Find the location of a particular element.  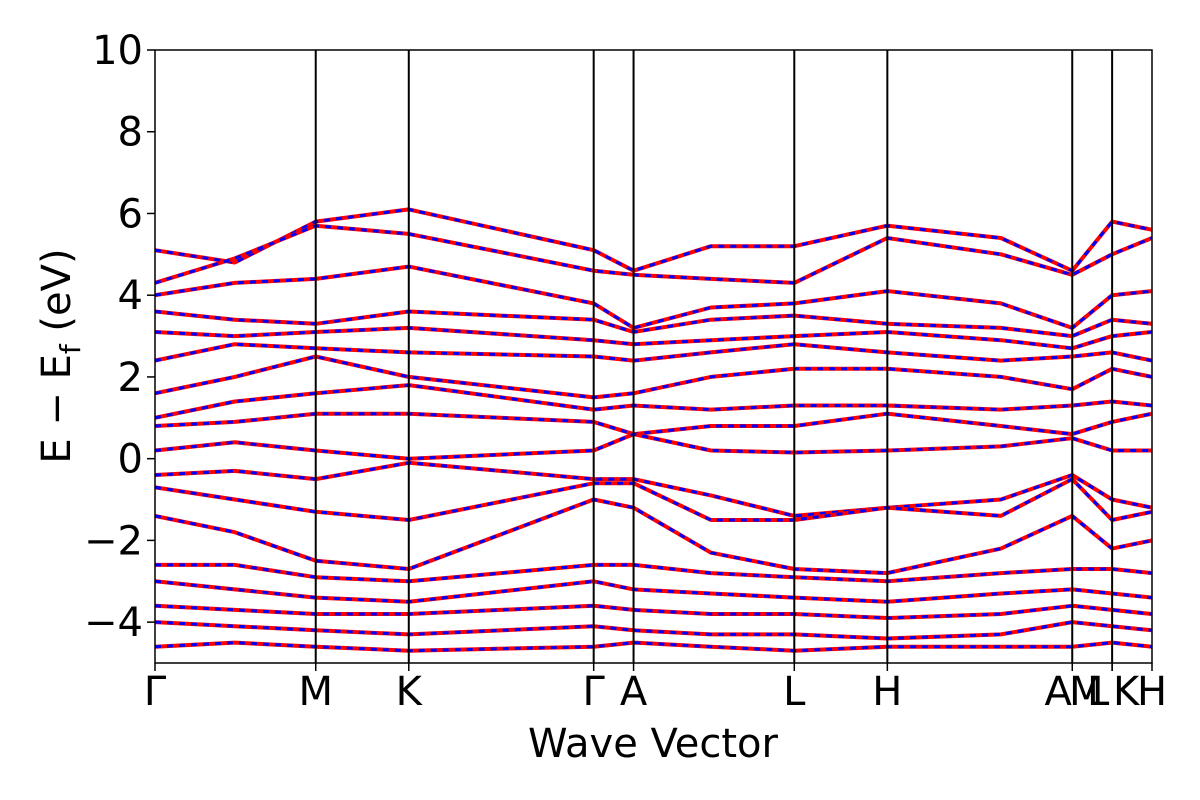

y-tick-label-4: 2 is located at coordinates (130, 378).